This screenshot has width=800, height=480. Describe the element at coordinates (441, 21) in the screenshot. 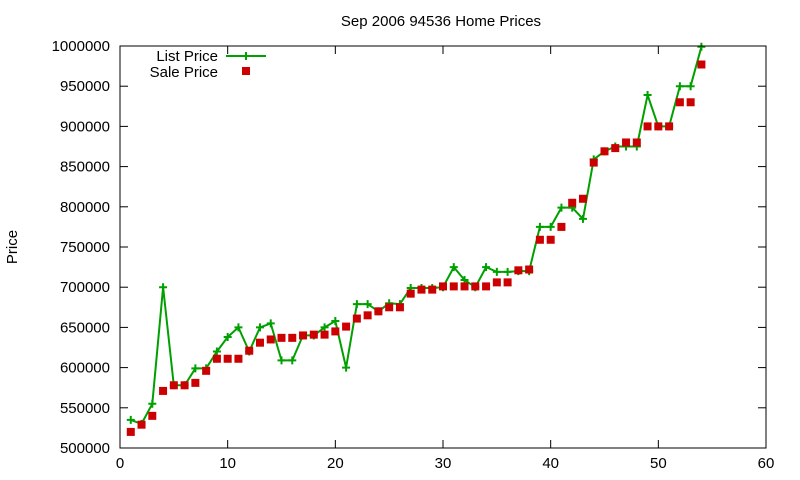

I see `chart-title: Sep 2006 94536 Home Prices` at that location.